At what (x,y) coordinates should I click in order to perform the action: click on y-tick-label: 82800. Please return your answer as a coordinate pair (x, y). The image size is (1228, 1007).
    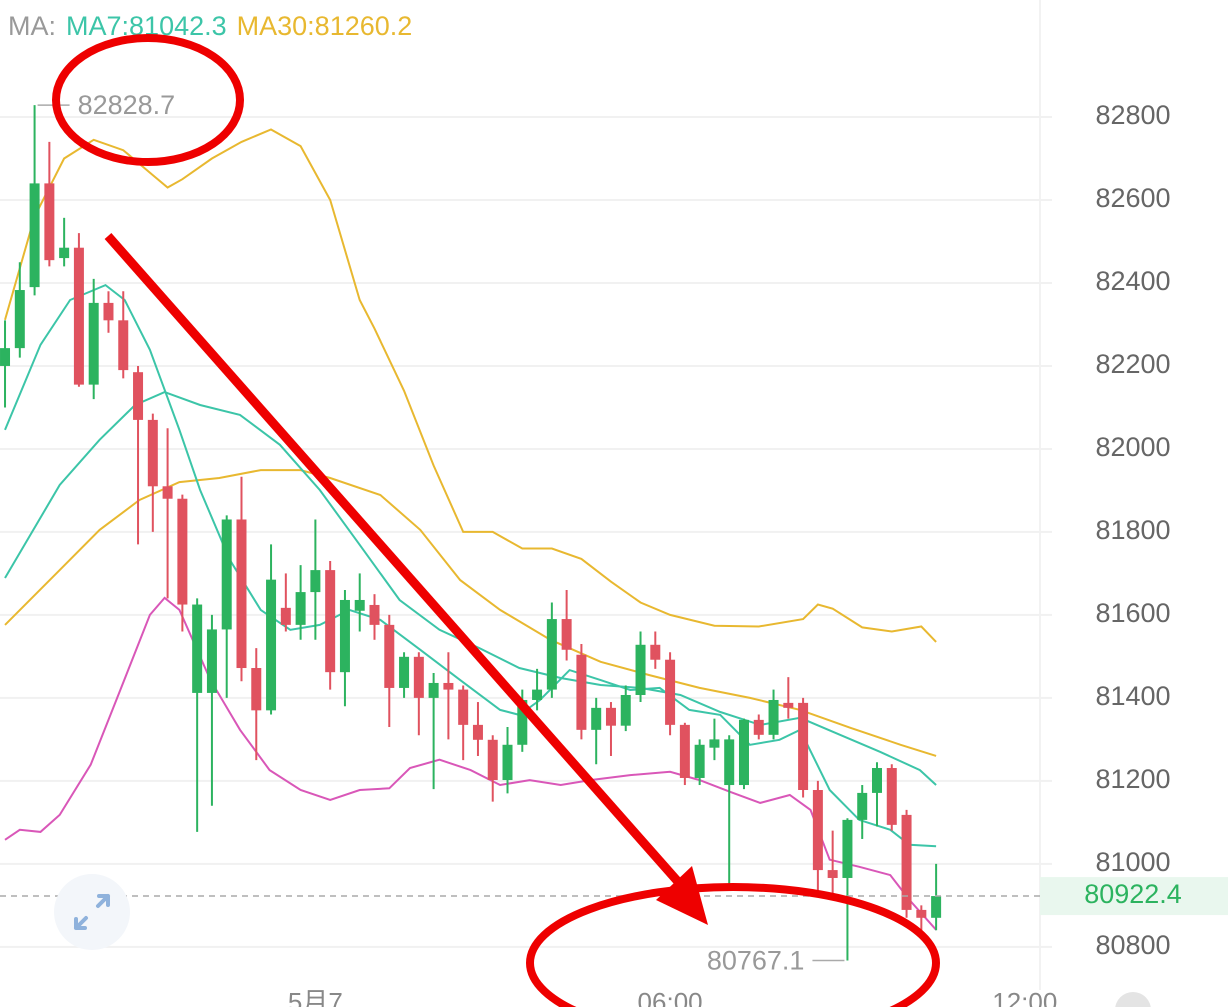
    Looking at the image, I should click on (1132, 115).